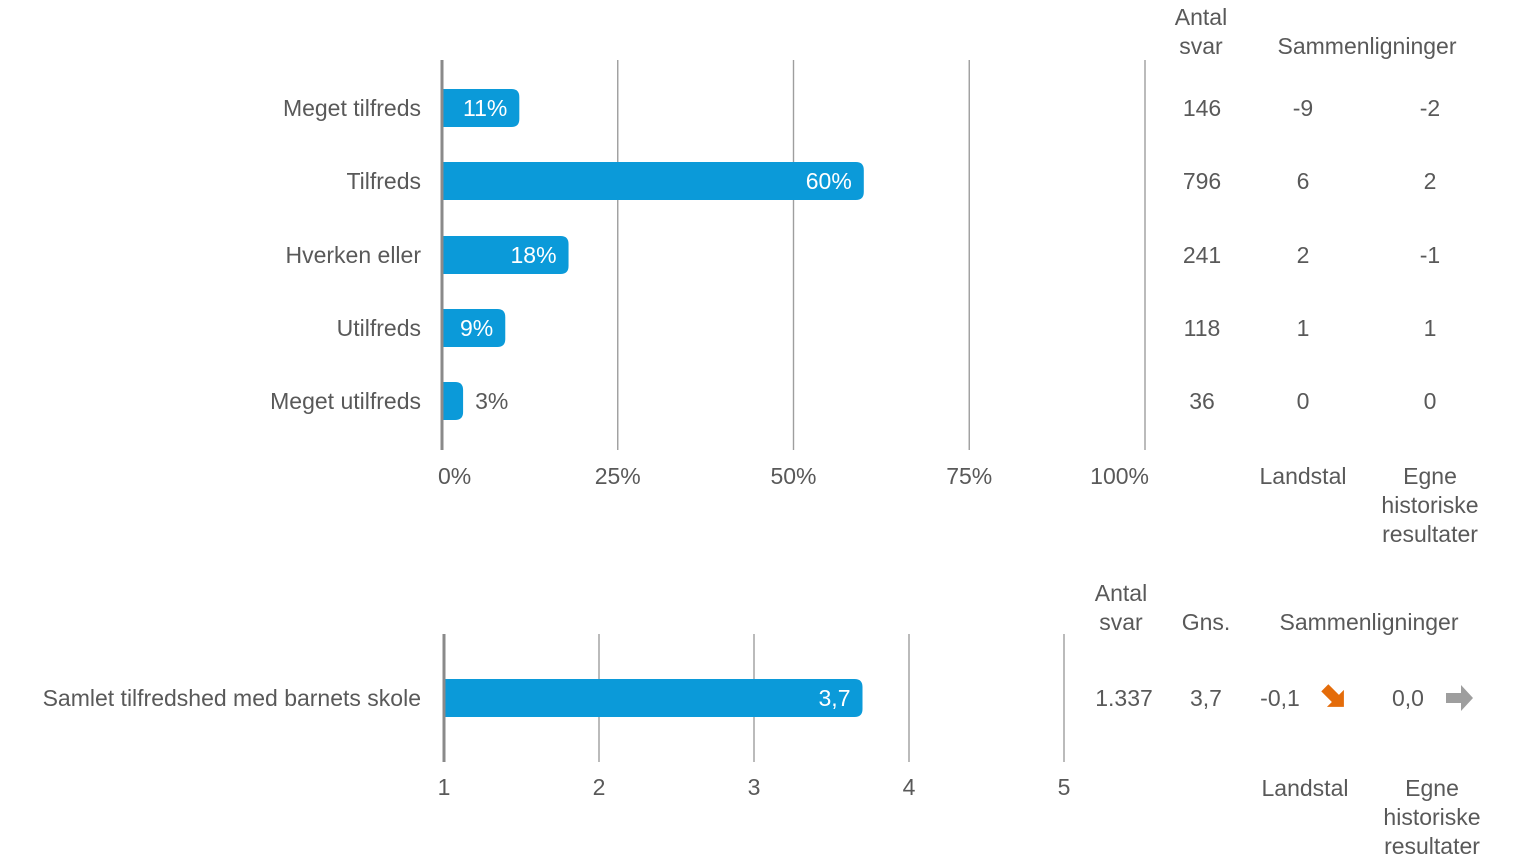 This screenshot has width=1514, height=861. What do you see at coordinates (1206, 698) in the screenshot?
I see `gns-value: 3,7` at bounding box center [1206, 698].